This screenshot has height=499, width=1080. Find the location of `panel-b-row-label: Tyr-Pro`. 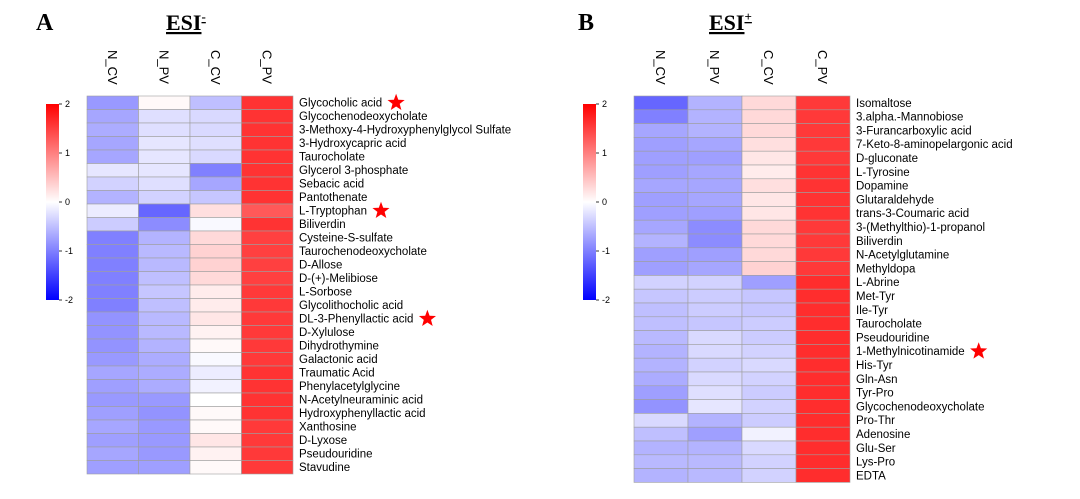

panel-b-row-label: Tyr-Pro is located at coordinates (875, 394).